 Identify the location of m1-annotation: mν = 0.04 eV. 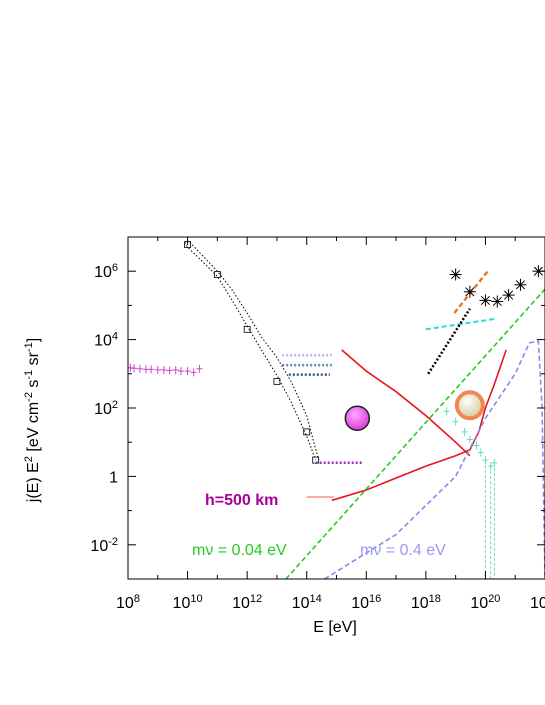
(239, 550).